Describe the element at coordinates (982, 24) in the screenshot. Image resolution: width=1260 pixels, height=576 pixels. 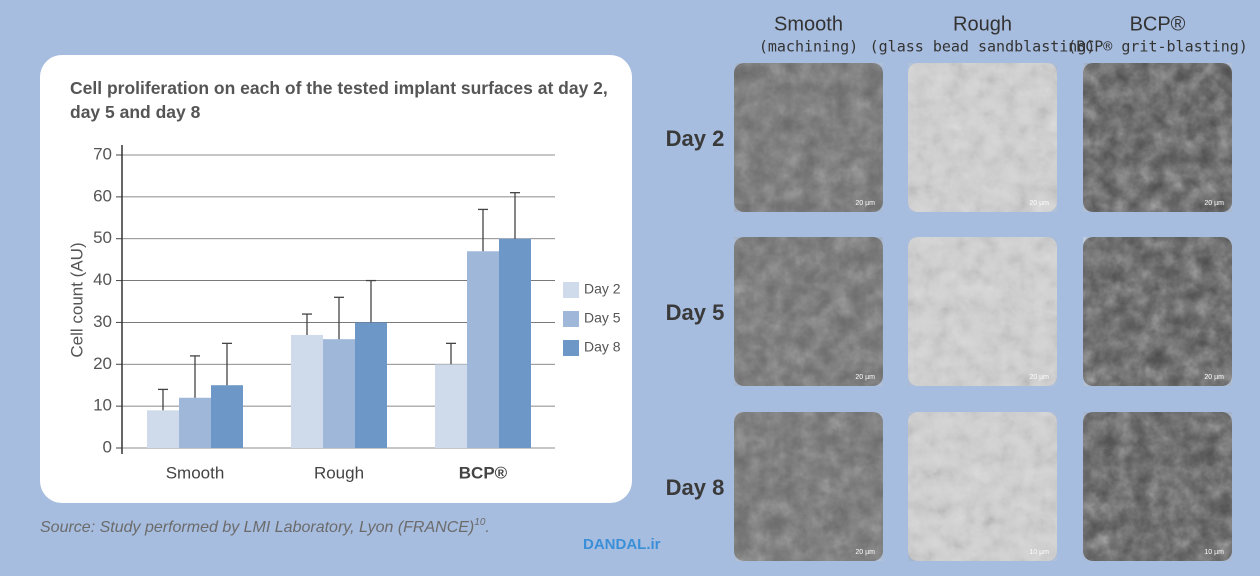
I see `column-title: Rough` at that location.